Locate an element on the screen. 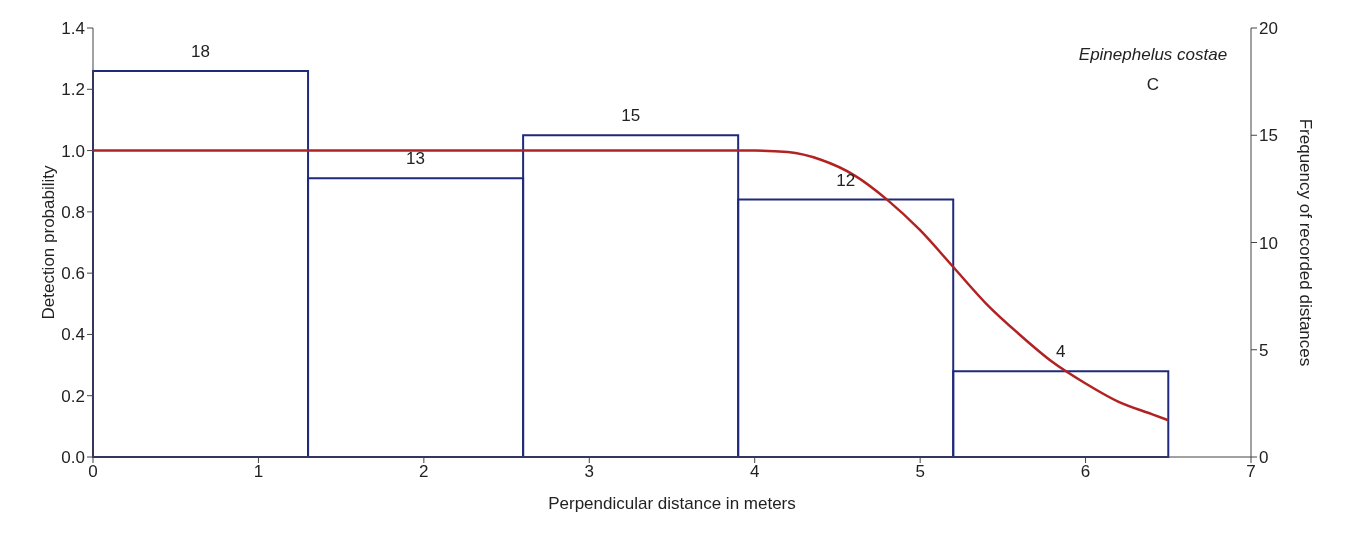  data-label: 18 is located at coordinates (200, 51).